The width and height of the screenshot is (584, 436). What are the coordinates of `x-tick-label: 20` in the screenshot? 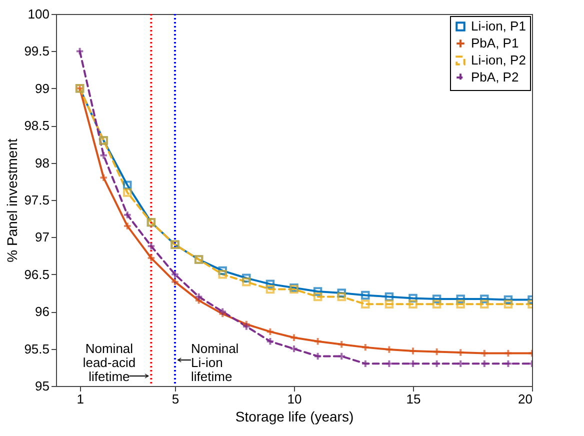 It's located at (525, 399).